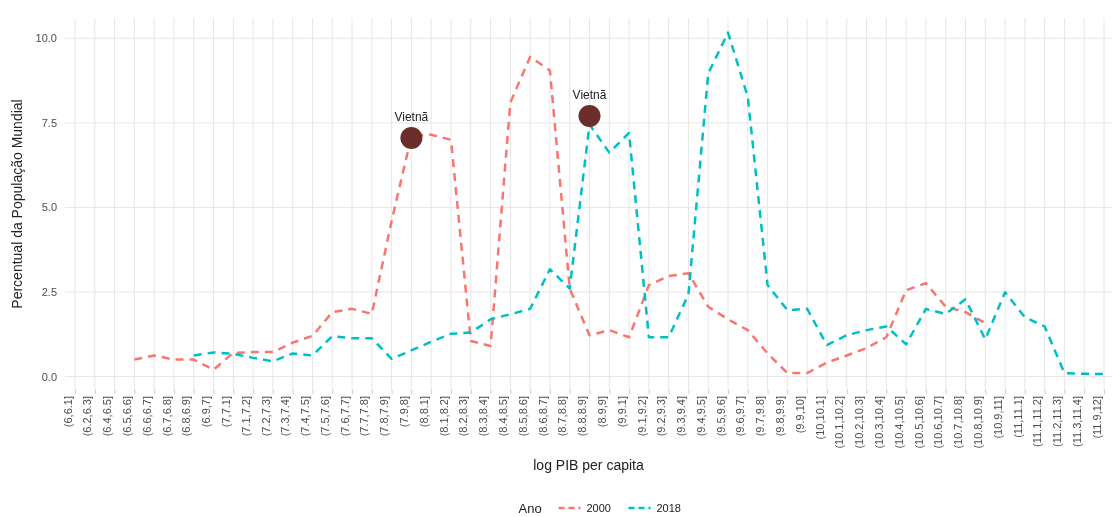 The image size is (1116, 517). Describe the element at coordinates (107, 416) in the screenshot. I see `x-tick-label: (6.4,6.5]` at that location.